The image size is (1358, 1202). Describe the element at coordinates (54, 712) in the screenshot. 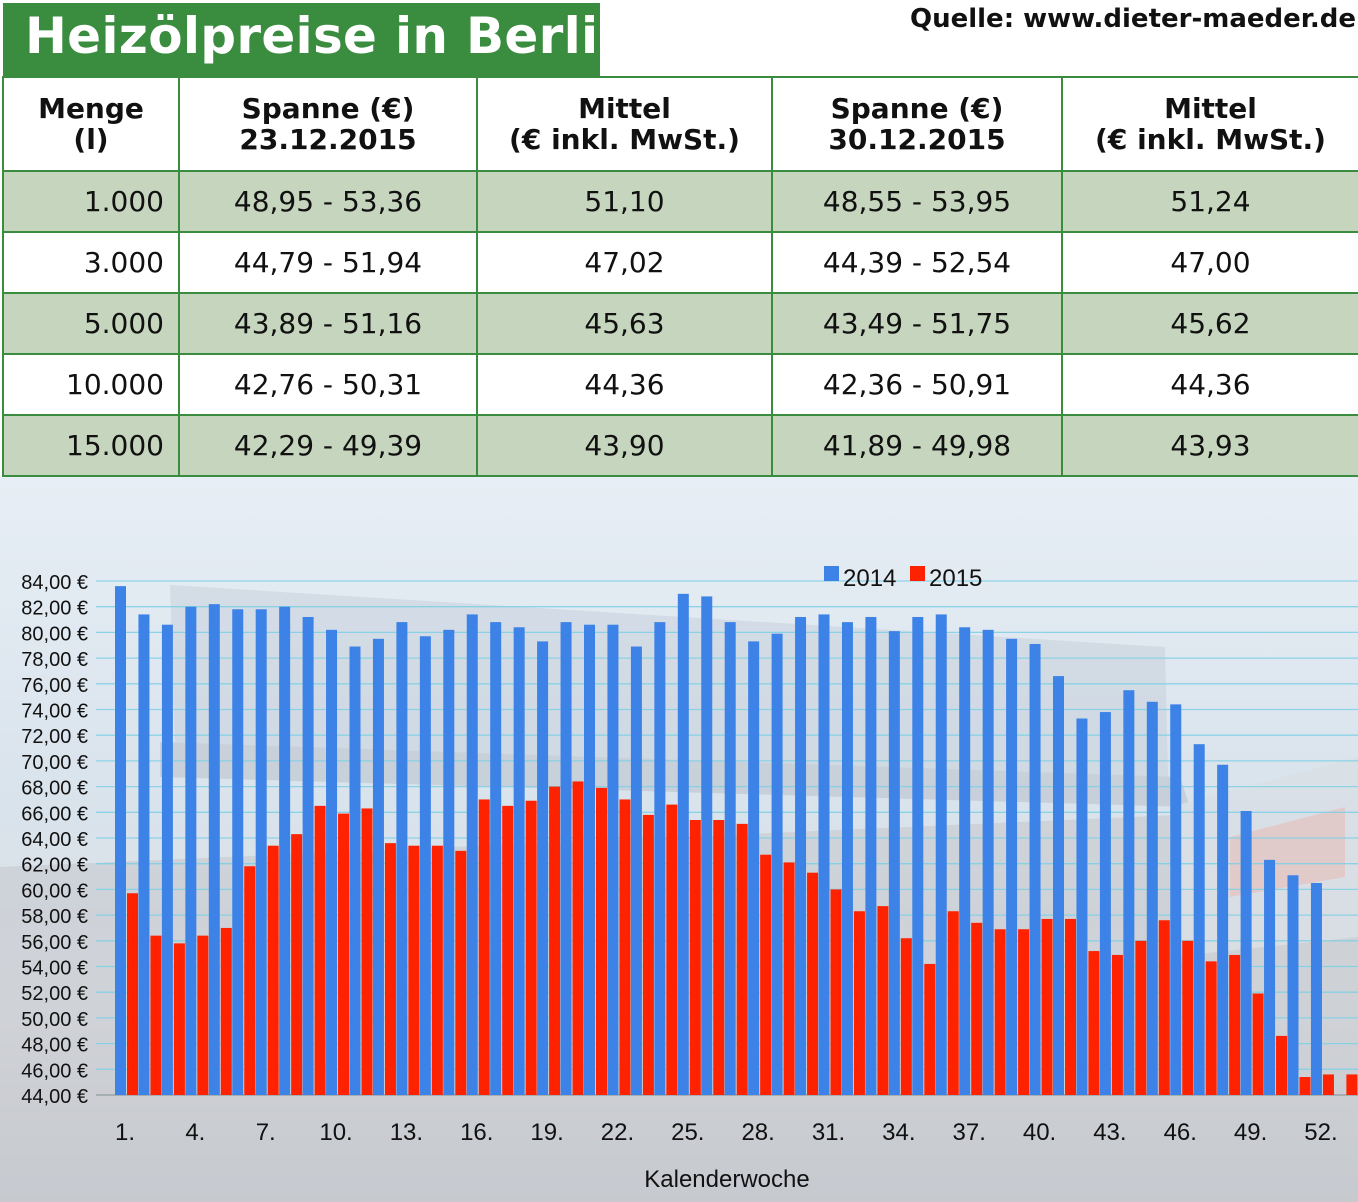

I see `y-tick-label: 74,00 €` at that location.